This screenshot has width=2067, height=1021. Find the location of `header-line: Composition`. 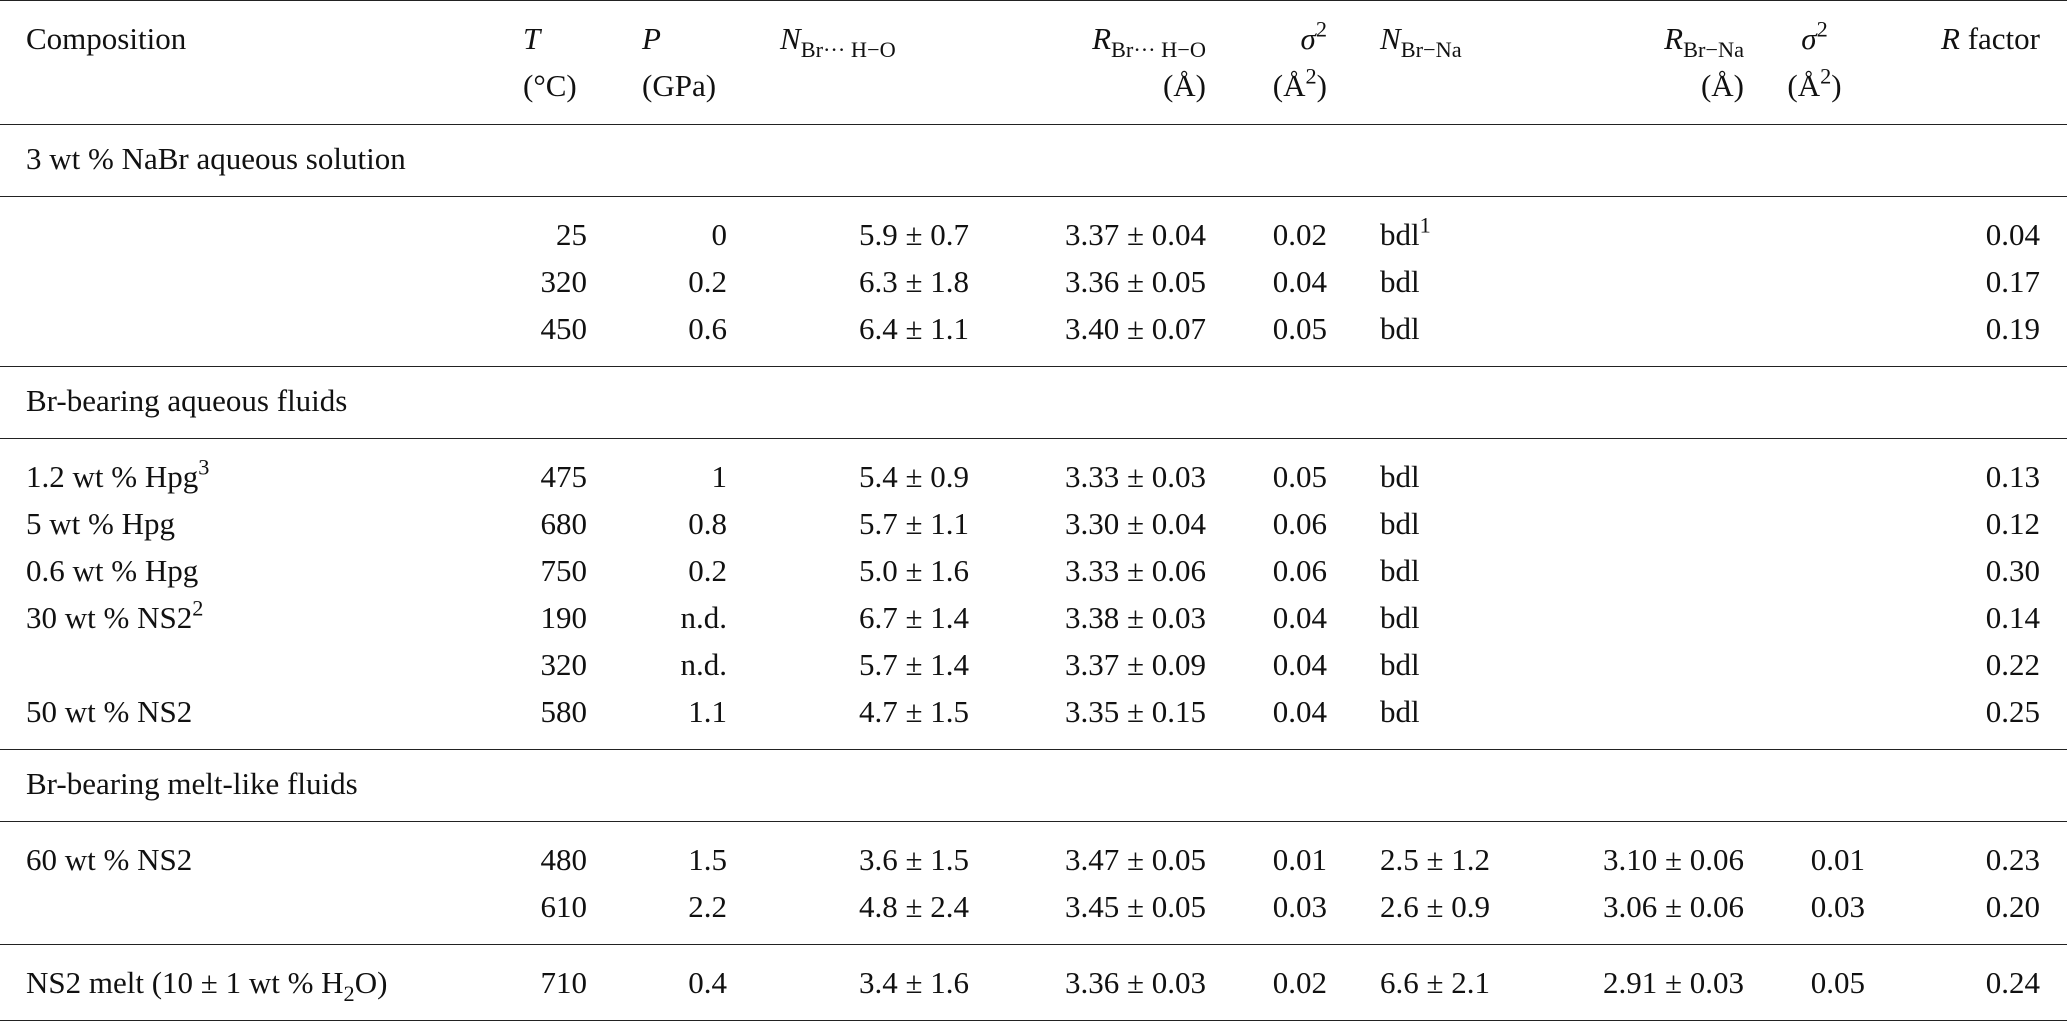

header-line: Composition is located at coordinates (268, 38).